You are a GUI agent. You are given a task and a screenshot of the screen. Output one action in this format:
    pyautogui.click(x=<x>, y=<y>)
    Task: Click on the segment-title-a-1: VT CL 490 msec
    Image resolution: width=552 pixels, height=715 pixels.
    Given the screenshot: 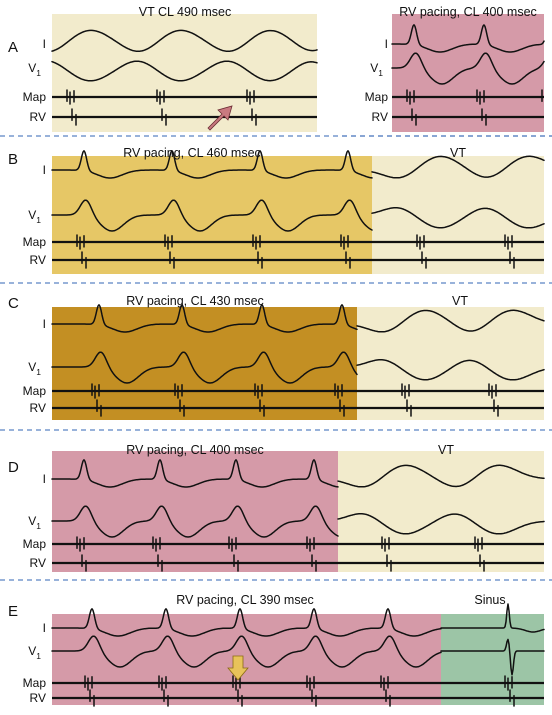 What is the action you would take?
    pyautogui.click(x=185, y=12)
    